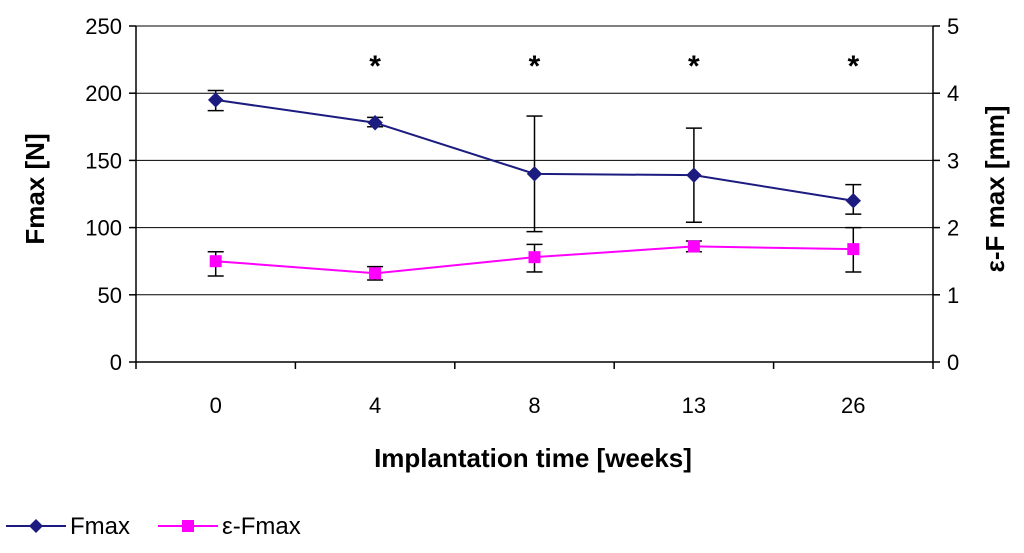  Describe the element at coordinates (103, 26) in the screenshot. I see `y-tick-label: 250` at that location.